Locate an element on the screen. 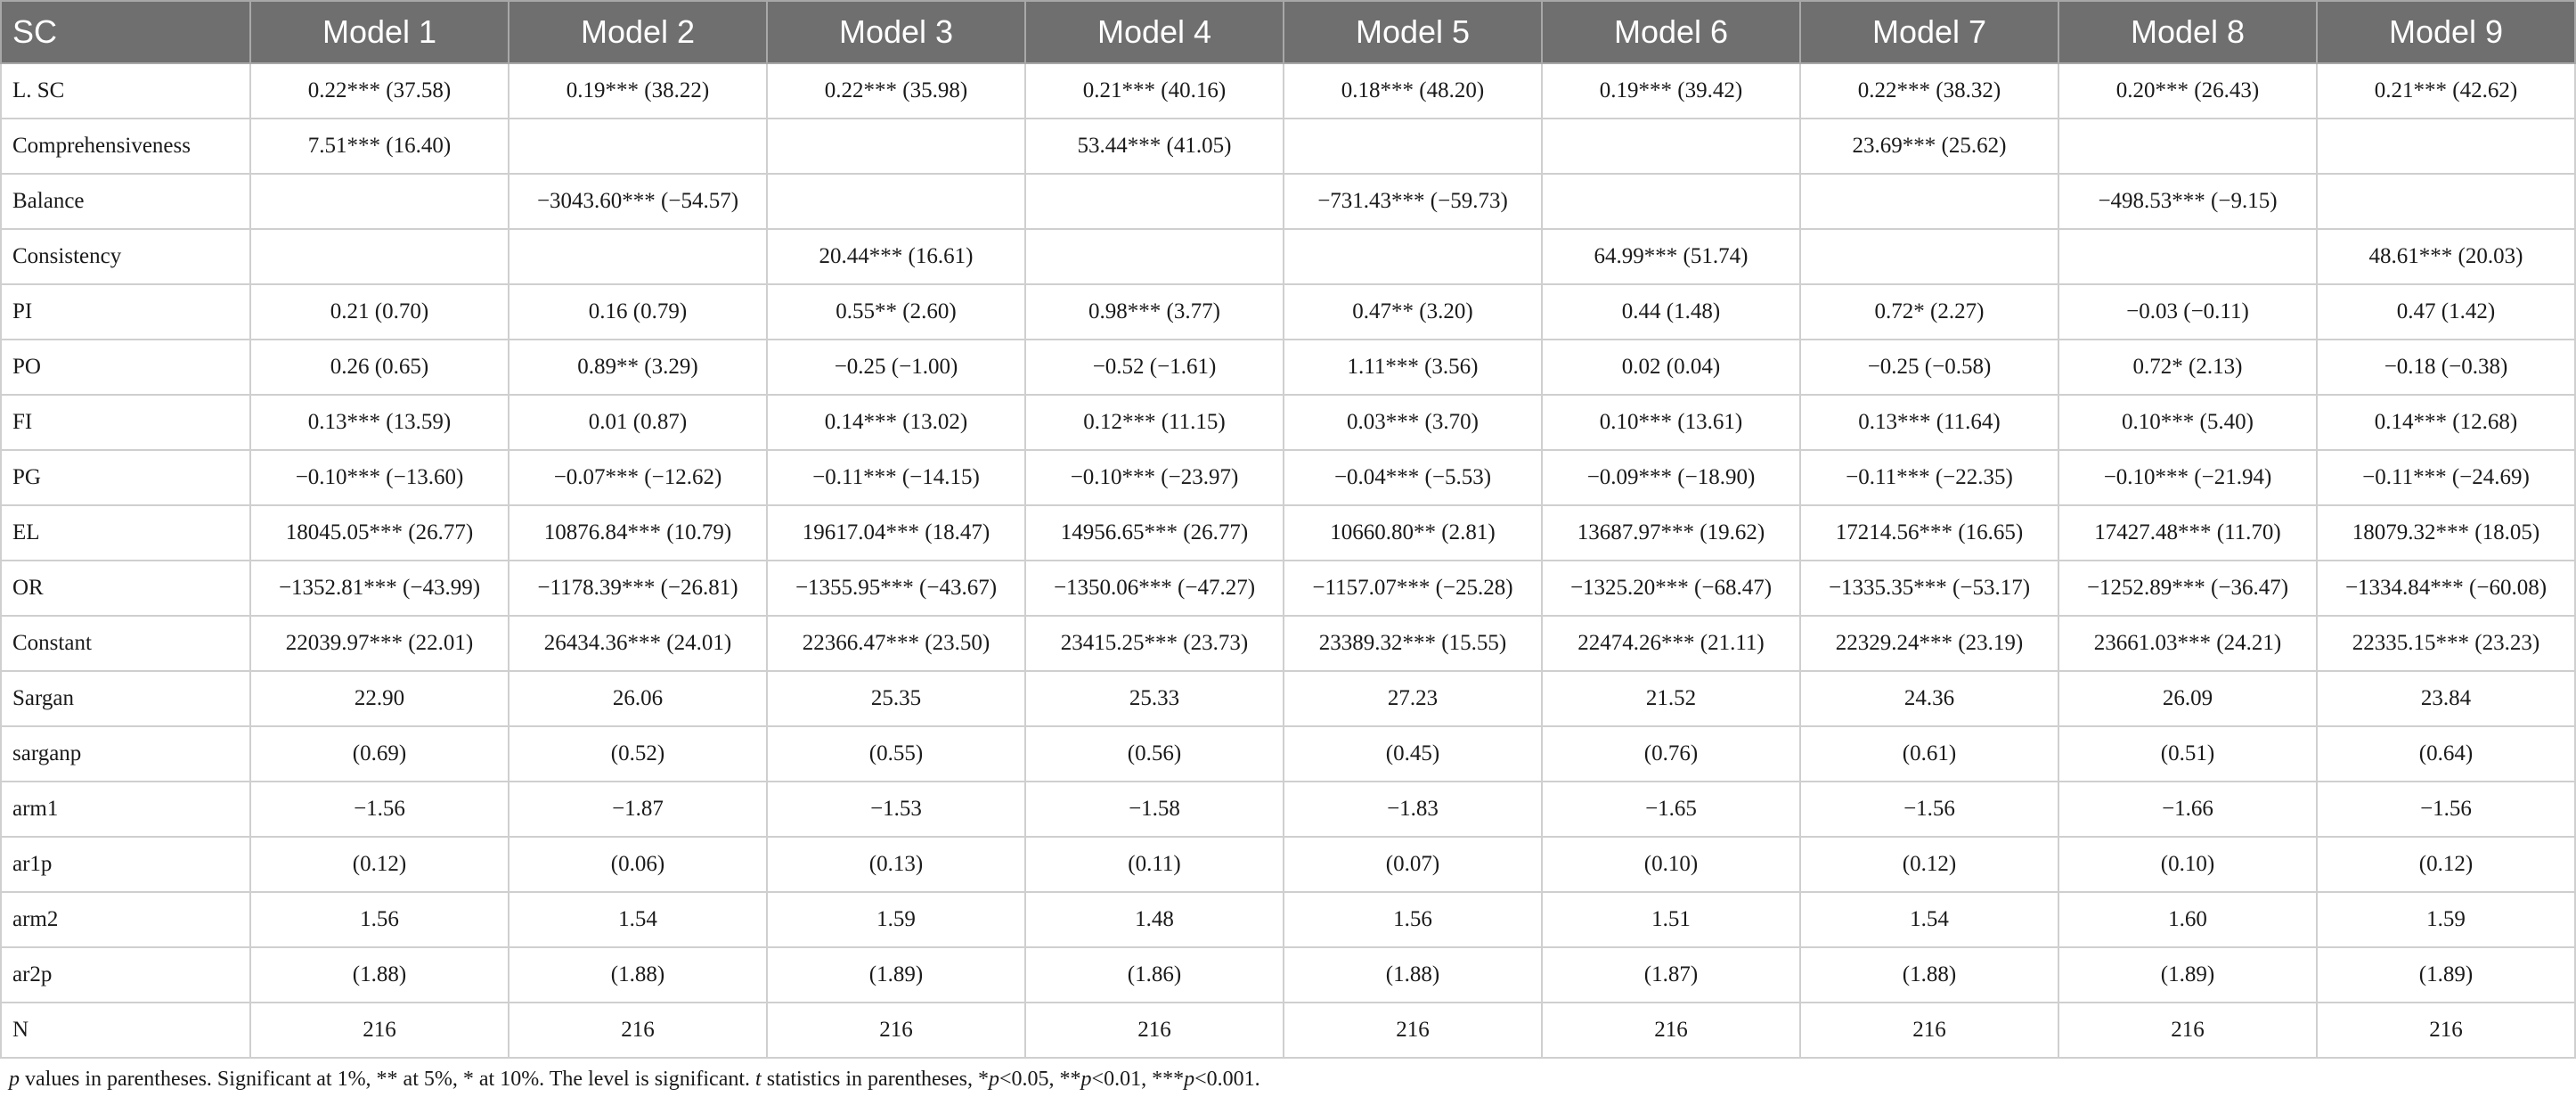  table-cell: −0.25 (−1.00) is located at coordinates (896, 367).